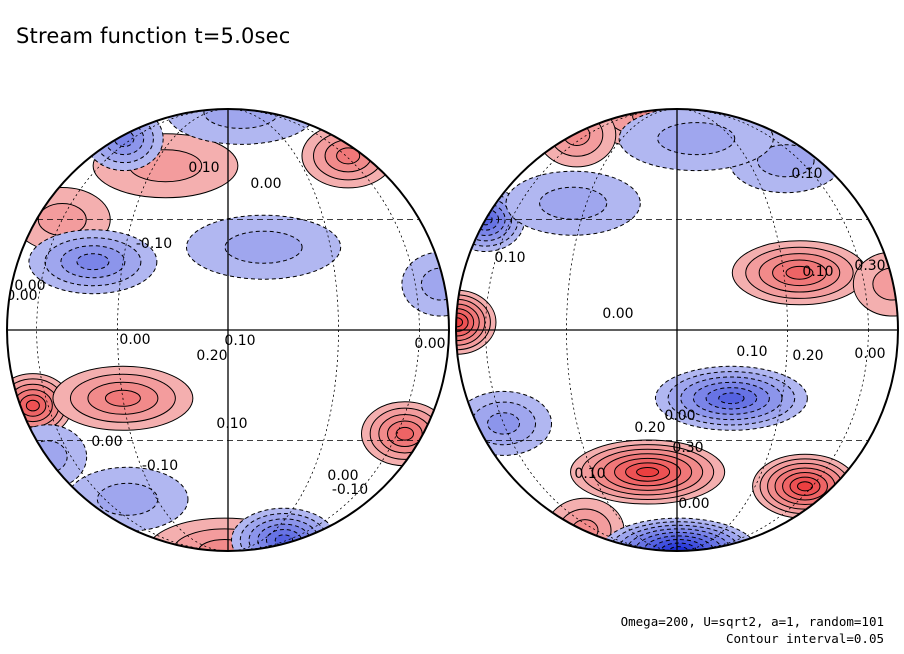 This screenshot has height=654, width=904. I want to click on contour-interval-note: Contour interval=0.05, so click(804, 638).